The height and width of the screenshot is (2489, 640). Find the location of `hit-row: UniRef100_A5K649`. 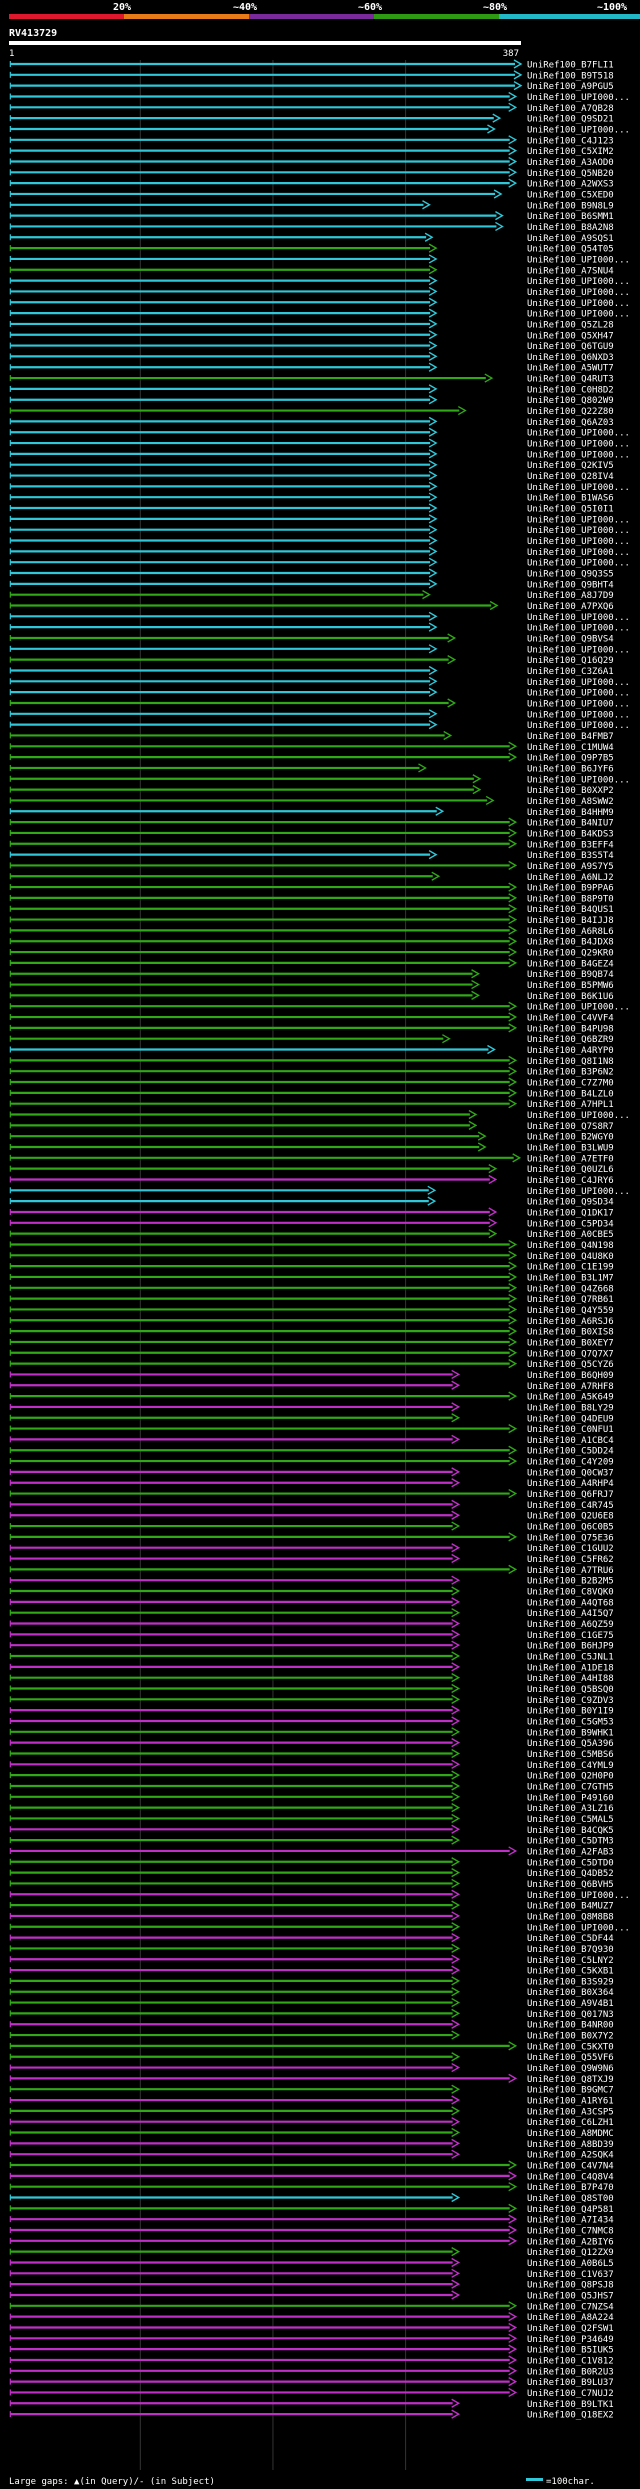

hit-row: UniRef100_A5K649 is located at coordinates (311, 1397).